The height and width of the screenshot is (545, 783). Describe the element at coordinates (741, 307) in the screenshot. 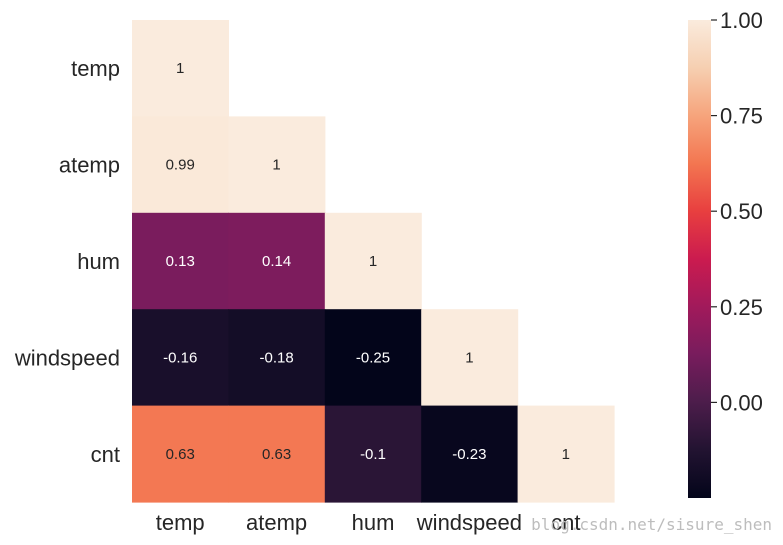

I see `colorbar-tick-label: 0.25` at that location.